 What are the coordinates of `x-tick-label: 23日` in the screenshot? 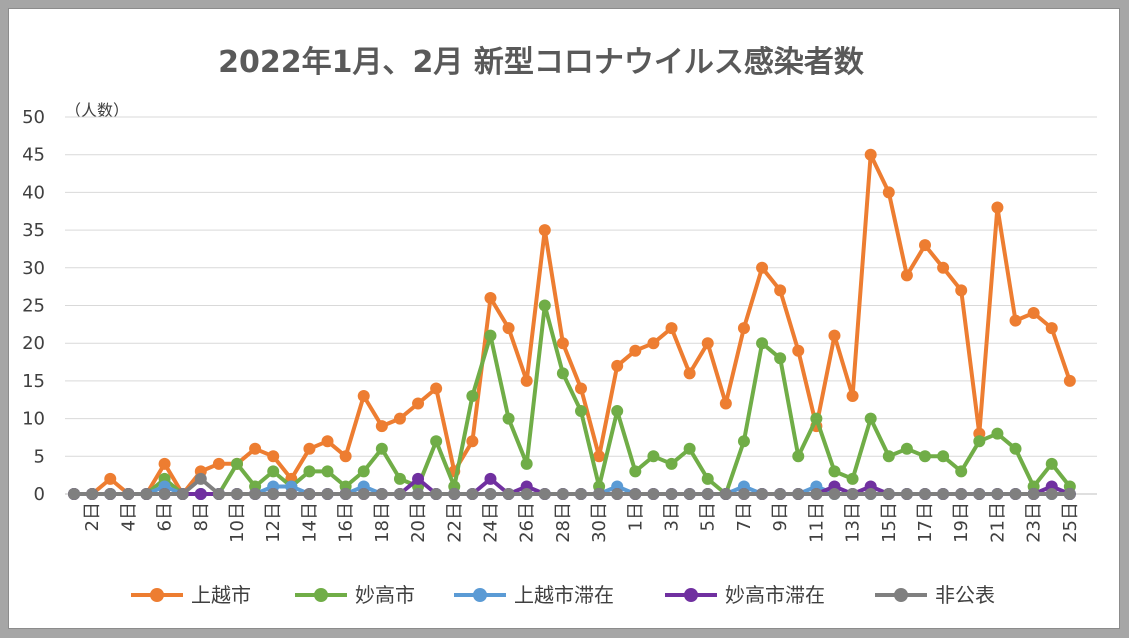 It's located at (1034, 522).